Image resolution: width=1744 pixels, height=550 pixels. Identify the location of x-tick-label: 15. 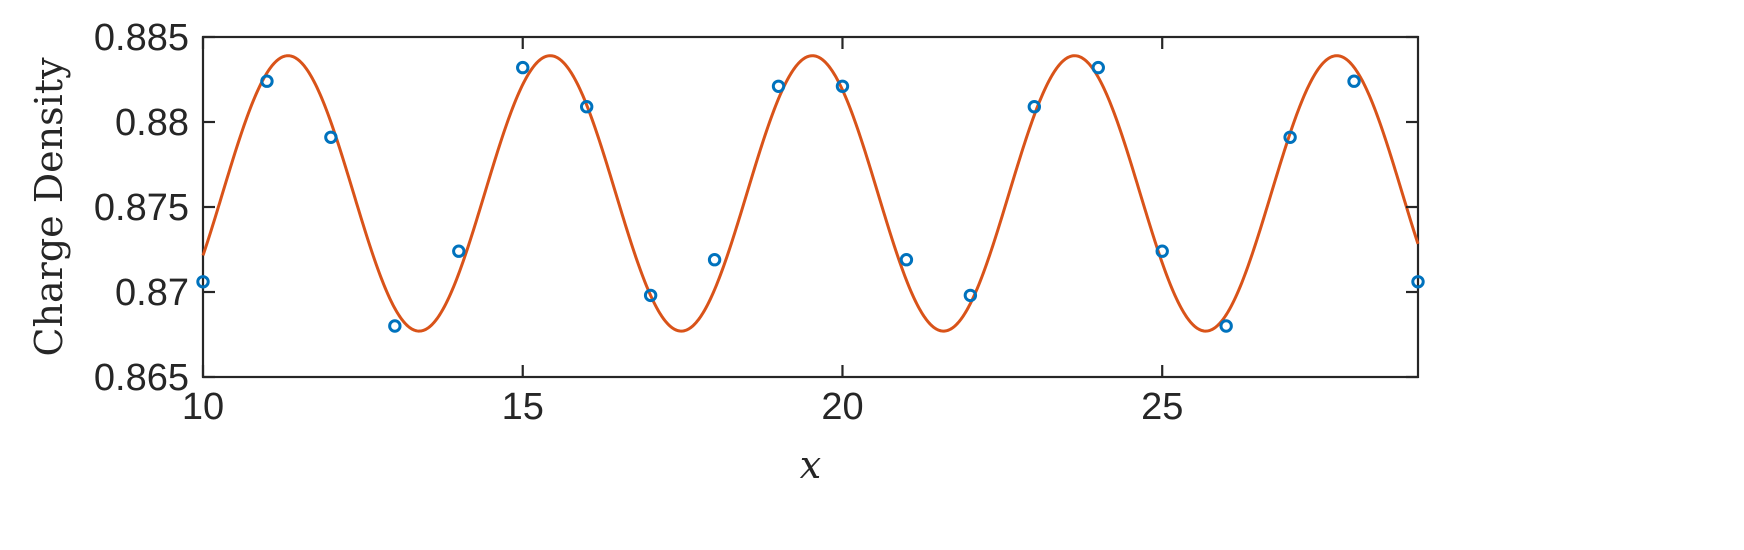
(523, 407).